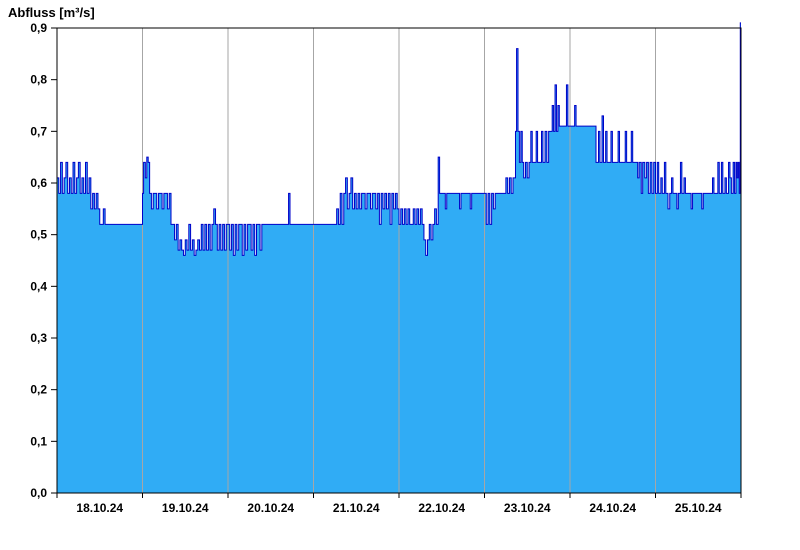 The width and height of the screenshot is (800, 550). I want to click on x-tick-label: 20.10.24, so click(270, 508).